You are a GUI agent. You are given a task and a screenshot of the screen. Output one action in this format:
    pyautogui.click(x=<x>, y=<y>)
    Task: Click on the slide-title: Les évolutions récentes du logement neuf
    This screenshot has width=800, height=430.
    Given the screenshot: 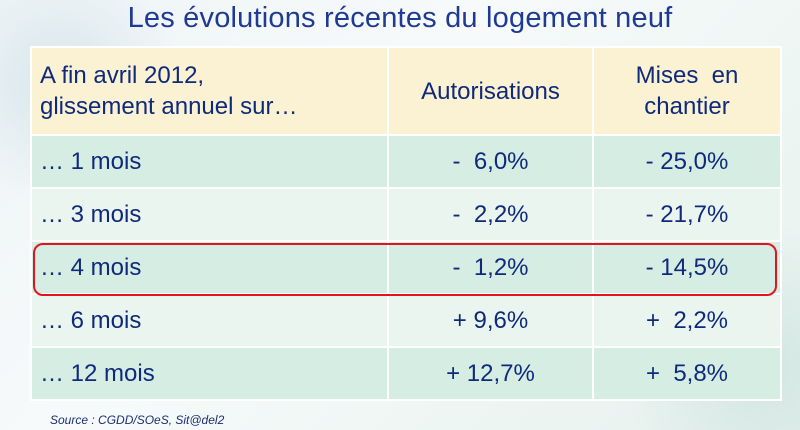 What is the action you would take?
    pyautogui.click(x=400, y=18)
    